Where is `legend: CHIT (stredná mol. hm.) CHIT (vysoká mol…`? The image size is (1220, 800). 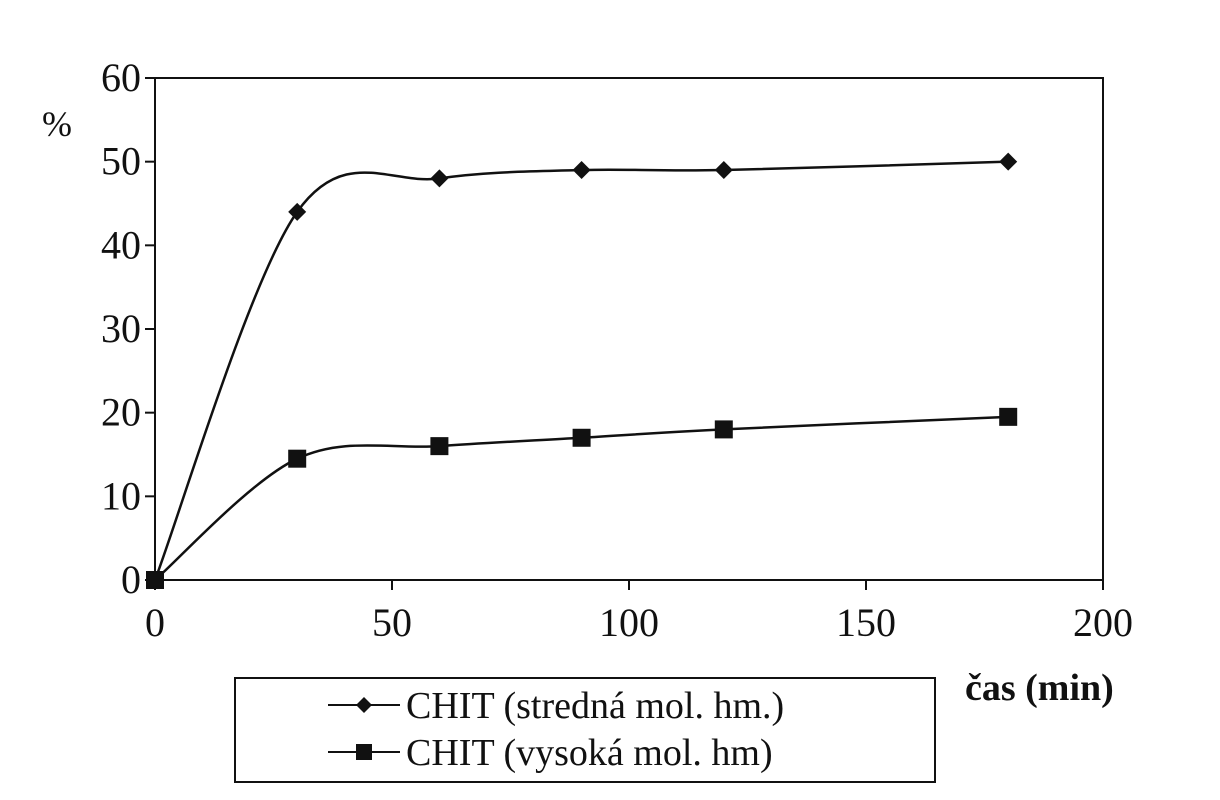 legend: CHIT (stredná mol. hm.) CHIT (vysoká mol… is located at coordinates (585, 730).